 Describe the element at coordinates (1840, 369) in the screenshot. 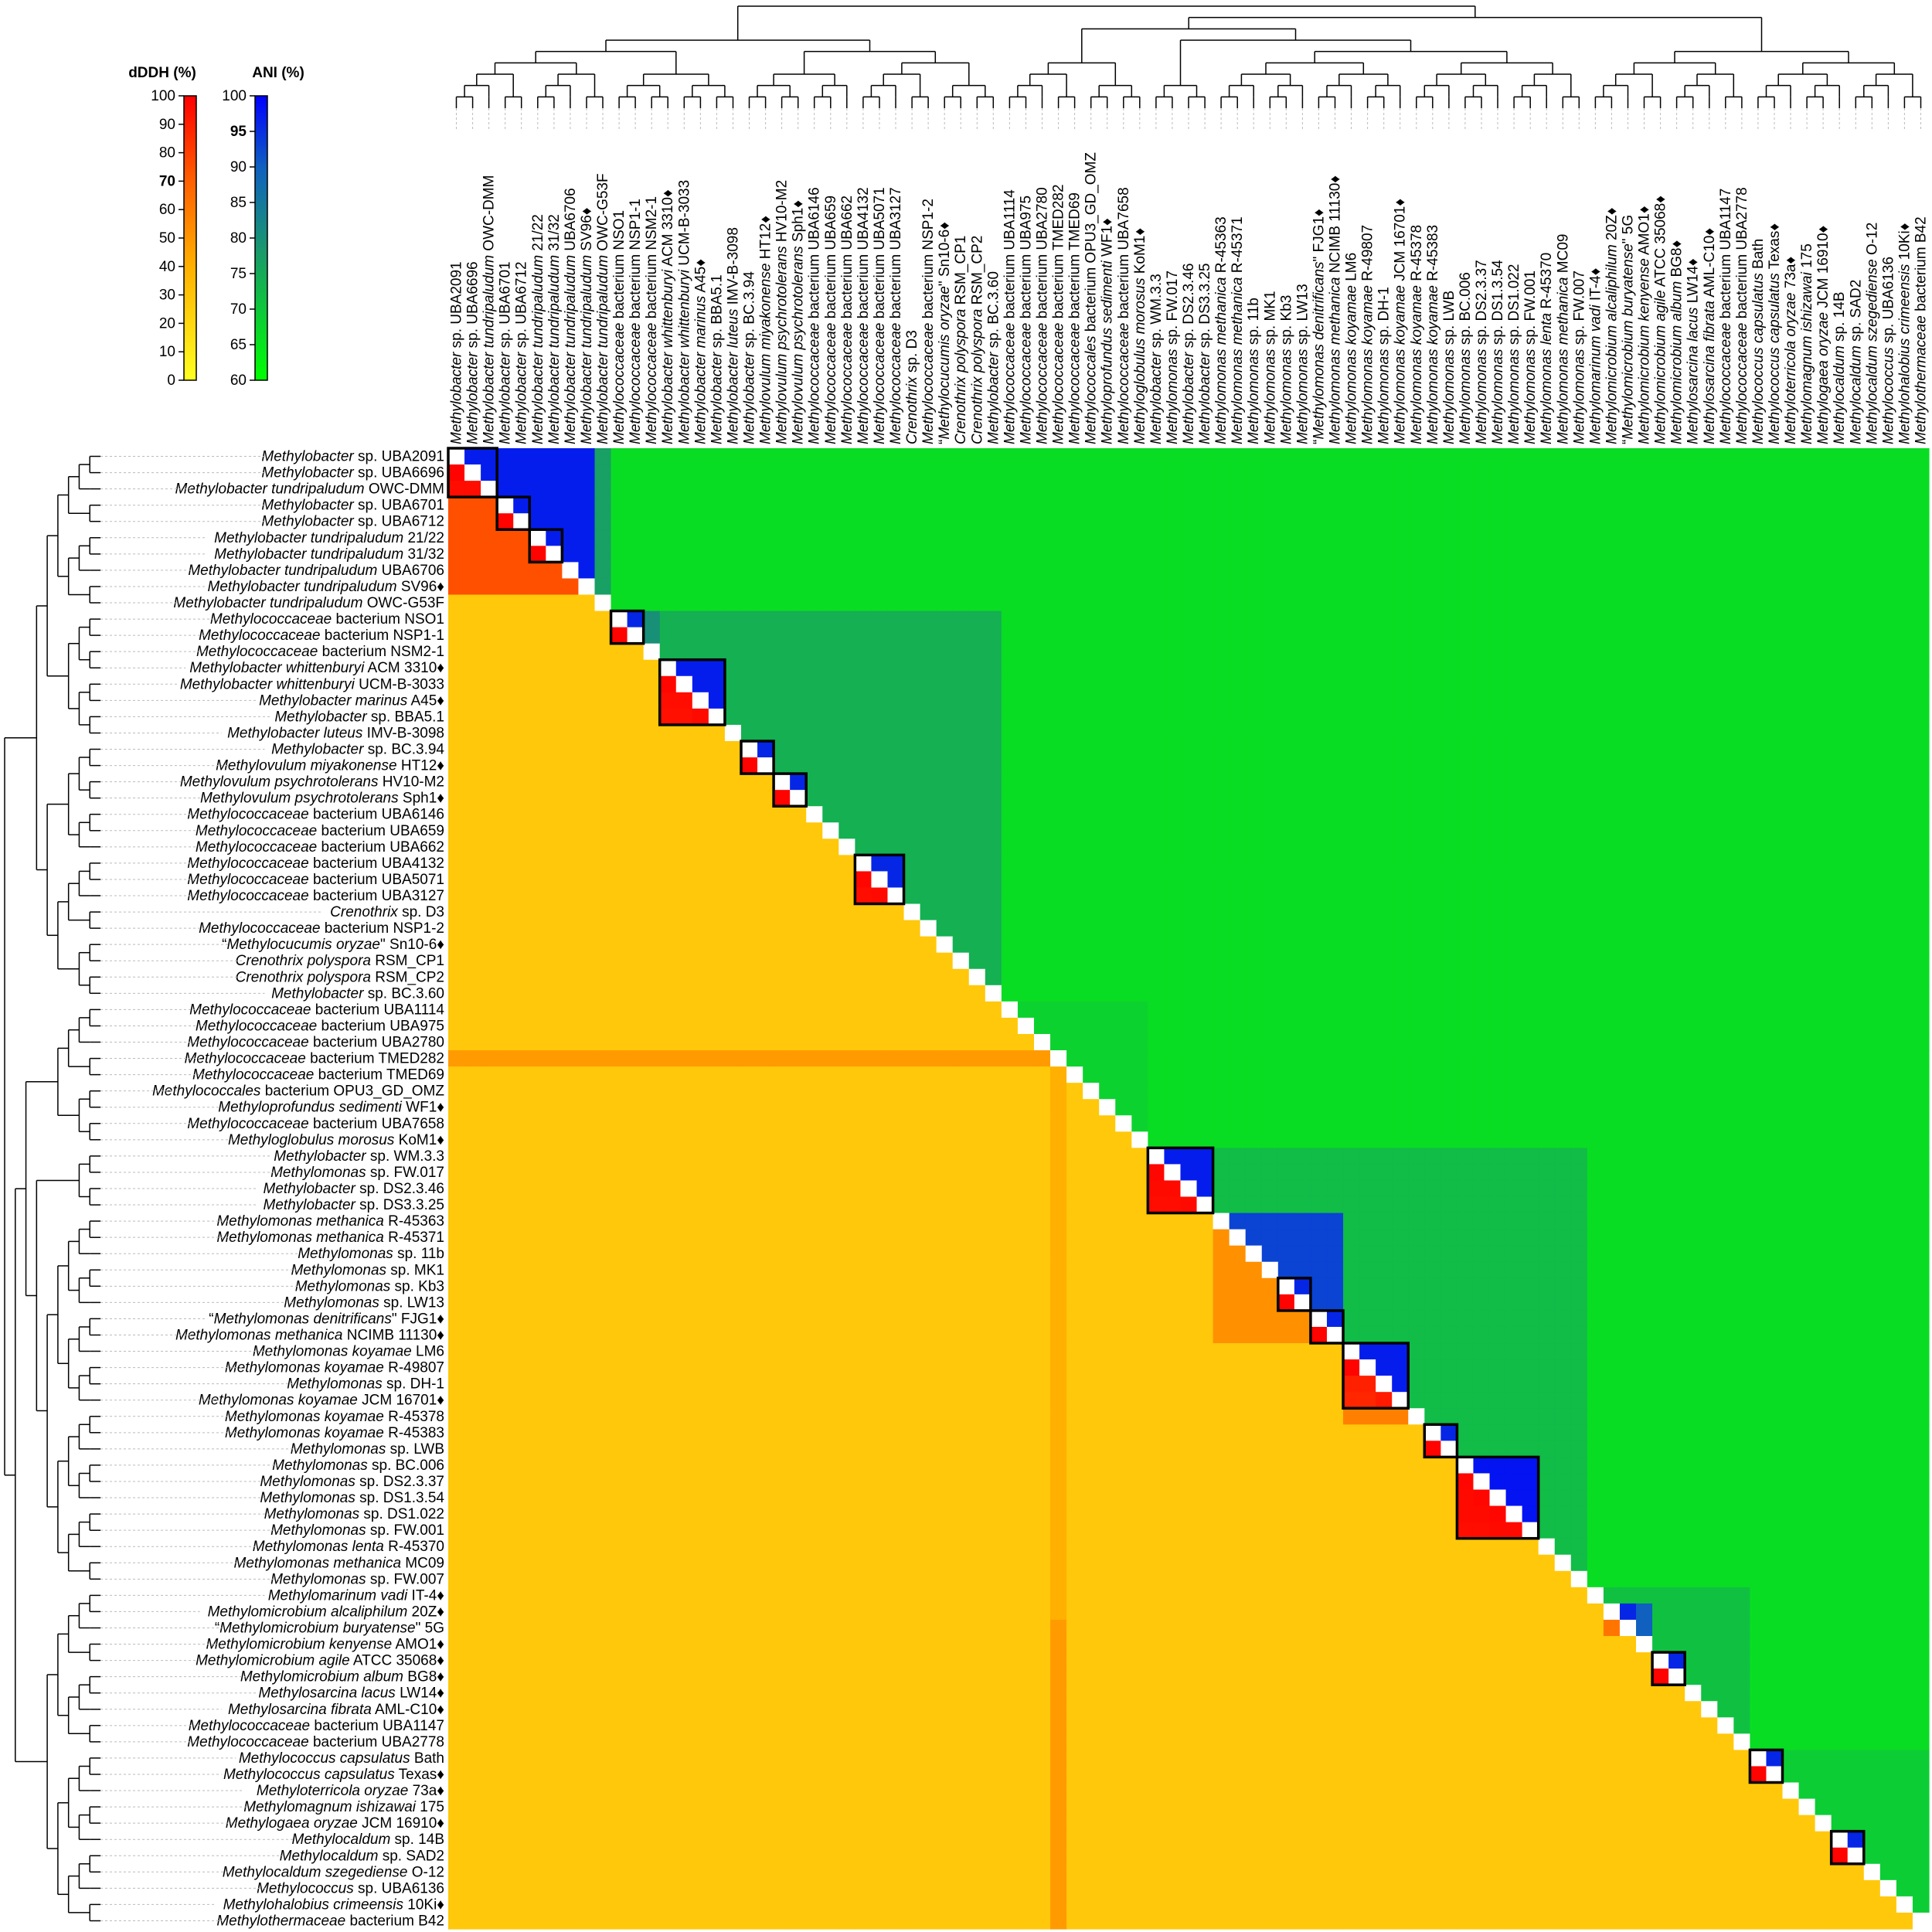

I see `column-label: Methylocaldum sp. 14B` at that location.